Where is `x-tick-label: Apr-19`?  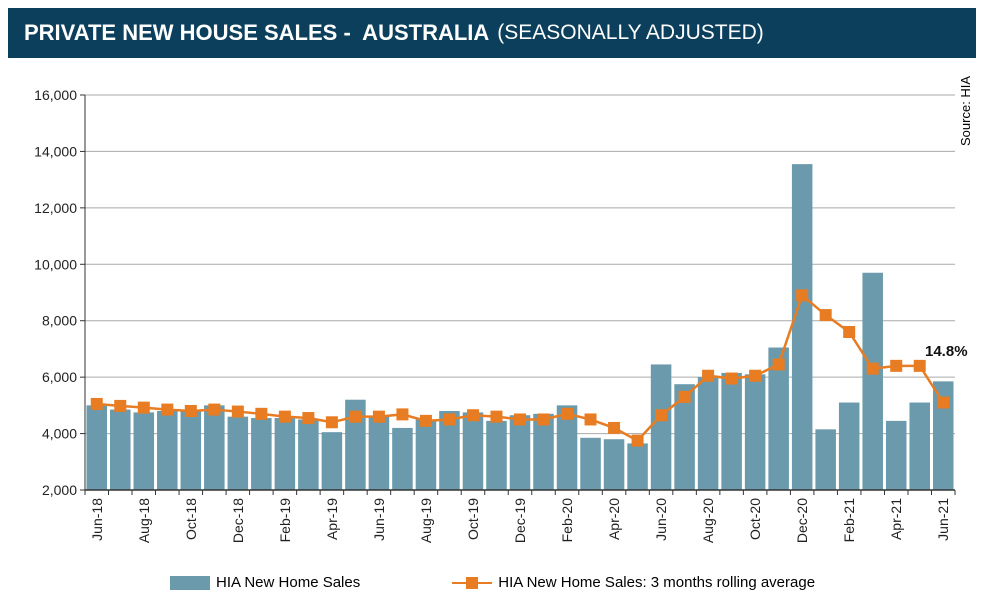 x-tick-label: Apr-19 is located at coordinates (332, 519).